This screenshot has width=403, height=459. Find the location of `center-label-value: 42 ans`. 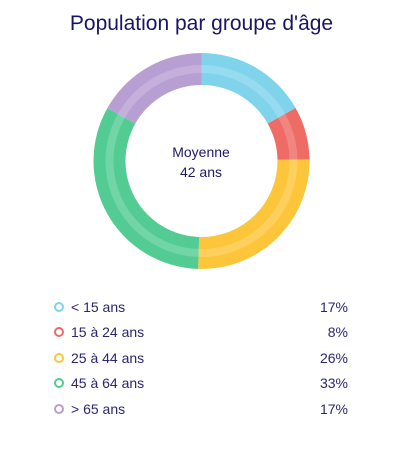

center-label-value: 42 ans is located at coordinates (201, 172).